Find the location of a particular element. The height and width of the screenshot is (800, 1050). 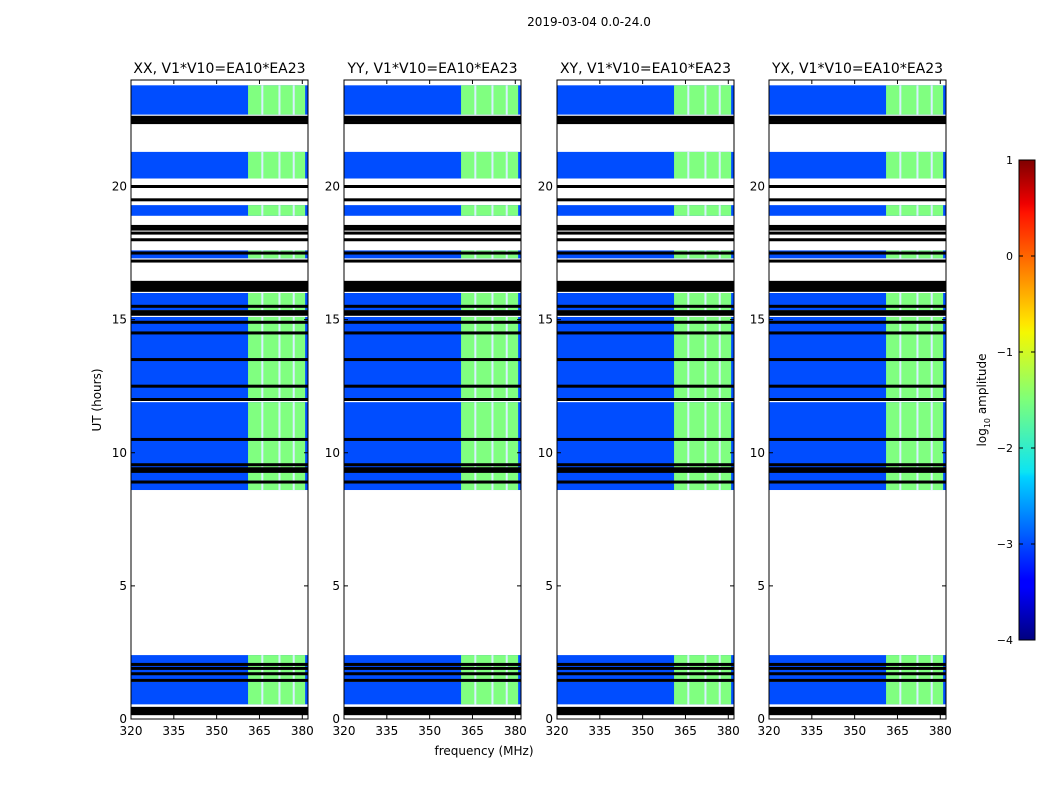

colorbar-label-base: log is located at coordinates (982, 437).